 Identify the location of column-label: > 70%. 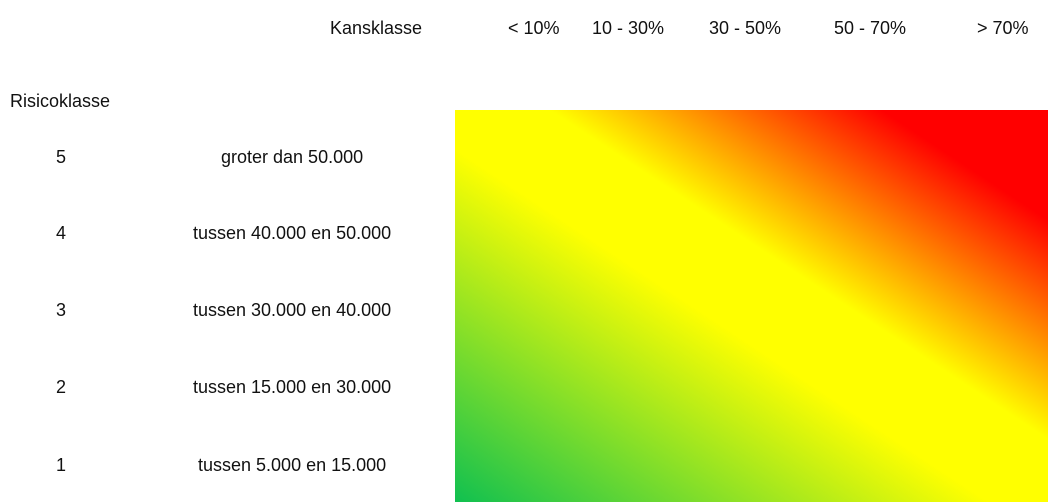
(1003, 28).